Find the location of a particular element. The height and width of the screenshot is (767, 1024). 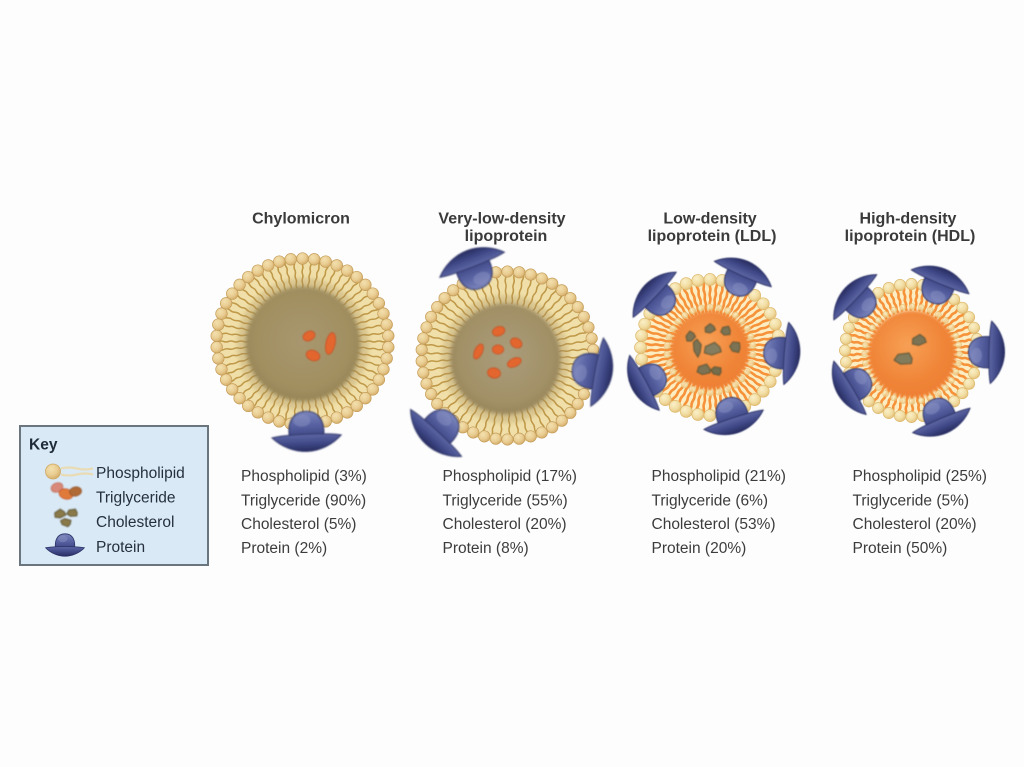

svg-text: Cholesterol (5%) is located at coordinates (298, 524).